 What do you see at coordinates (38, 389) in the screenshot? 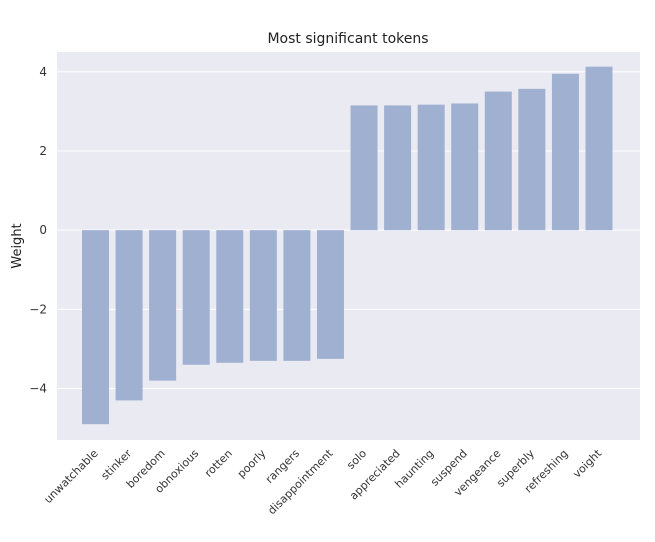
I see `y-tick-label: −4` at bounding box center [38, 389].